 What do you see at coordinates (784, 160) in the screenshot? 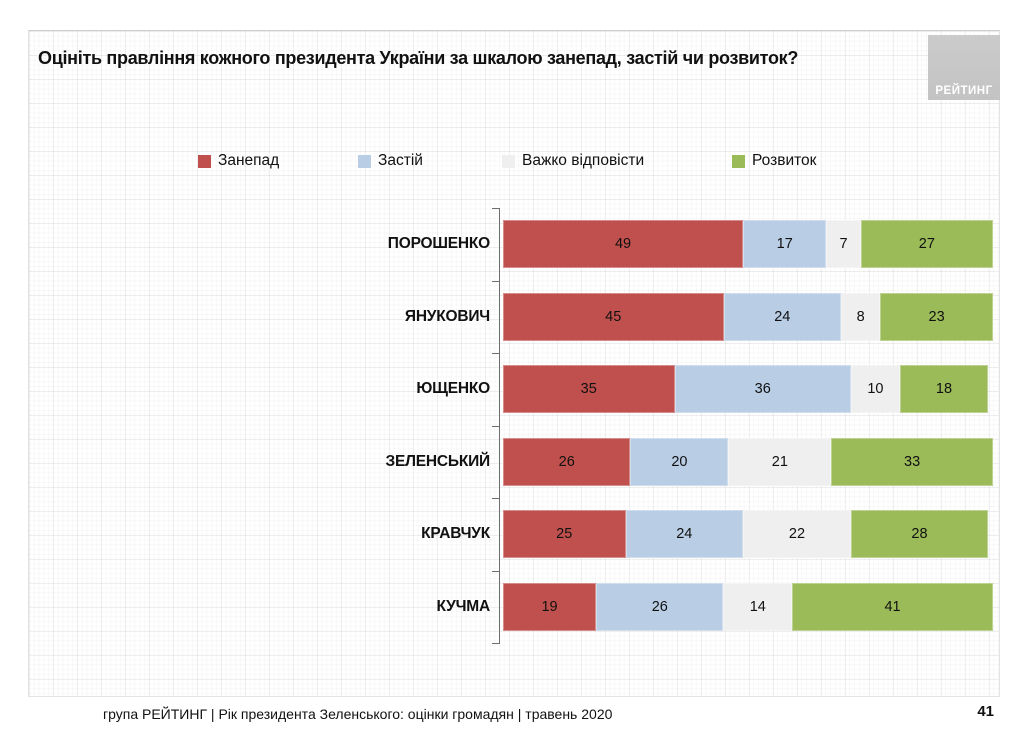
I see `legend-label: Розвиток` at bounding box center [784, 160].